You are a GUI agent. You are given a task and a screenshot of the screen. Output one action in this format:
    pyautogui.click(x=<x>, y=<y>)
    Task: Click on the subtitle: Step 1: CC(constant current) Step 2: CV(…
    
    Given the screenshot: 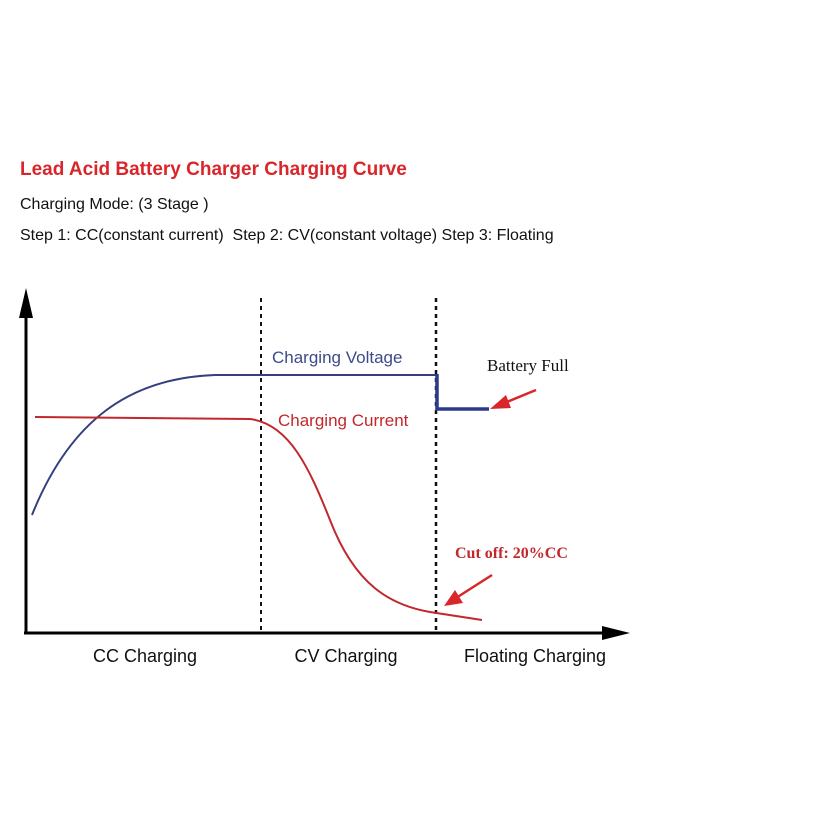 What is the action you would take?
    pyautogui.click(x=287, y=235)
    